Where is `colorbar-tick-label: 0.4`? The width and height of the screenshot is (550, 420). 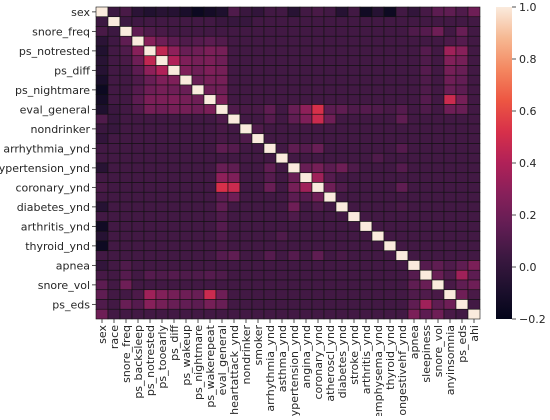 colorbar-tick-label: 0.4 is located at coordinates (528, 163).